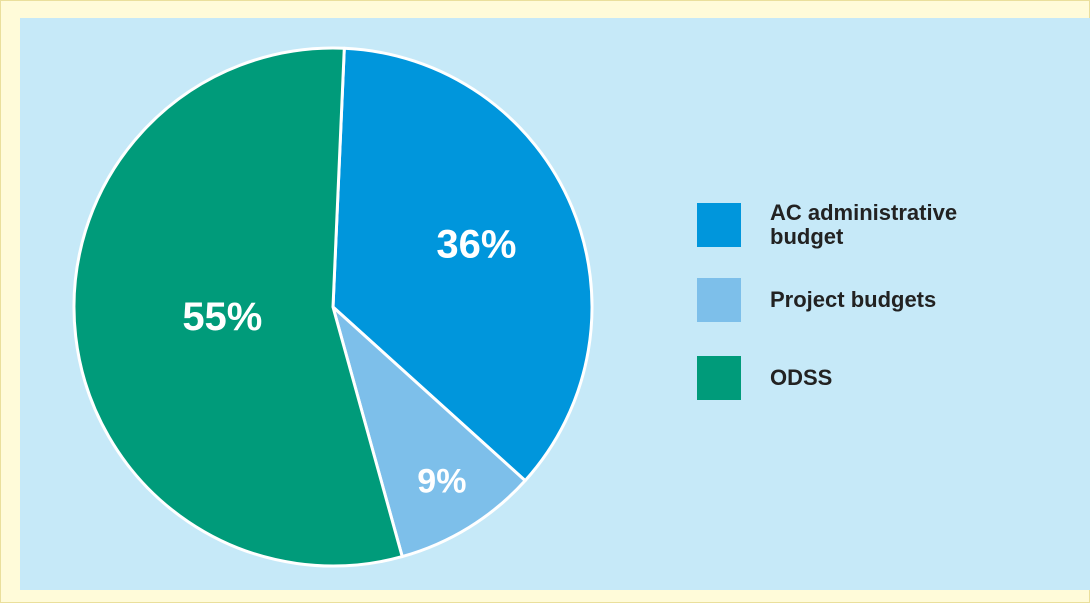  What do you see at coordinates (429, 432) in the screenshot?
I see `pie-slice` at bounding box center [429, 432].